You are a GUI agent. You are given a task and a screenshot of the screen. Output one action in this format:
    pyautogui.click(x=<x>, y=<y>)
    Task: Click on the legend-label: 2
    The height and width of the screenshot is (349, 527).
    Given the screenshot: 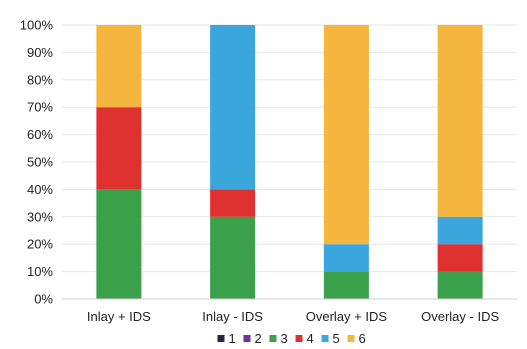 What is the action you would take?
    pyautogui.click(x=258, y=338)
    